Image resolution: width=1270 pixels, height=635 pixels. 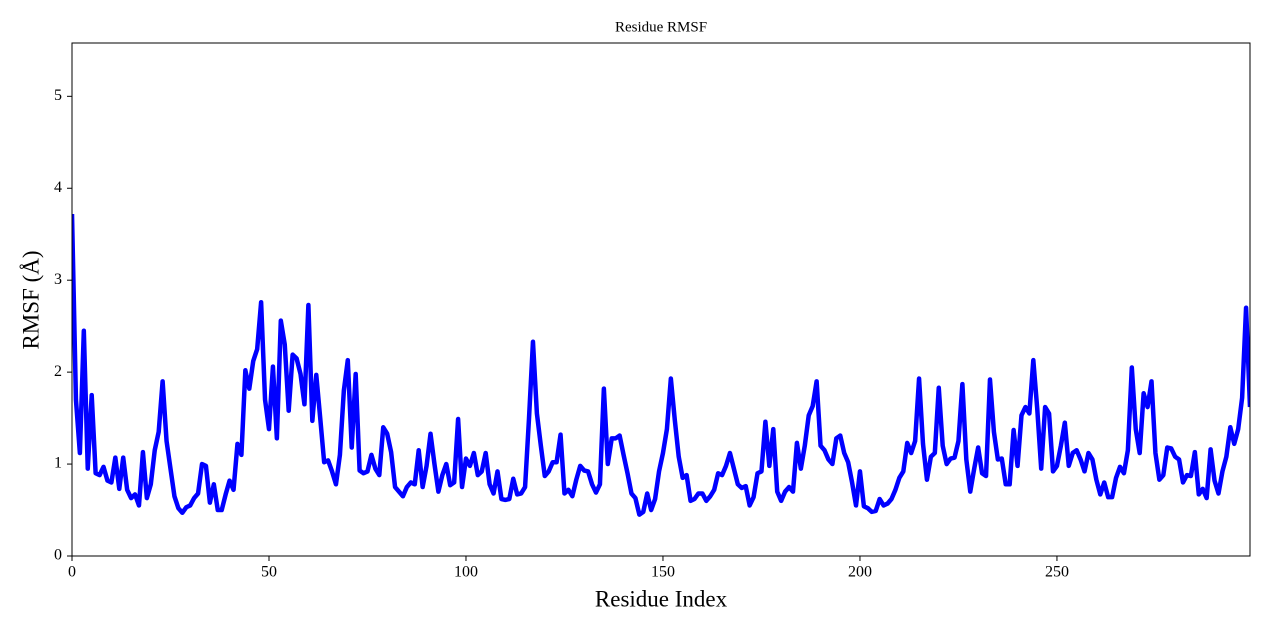 I want to click on x-tick-label: 250, so click(x=1057, y=572).